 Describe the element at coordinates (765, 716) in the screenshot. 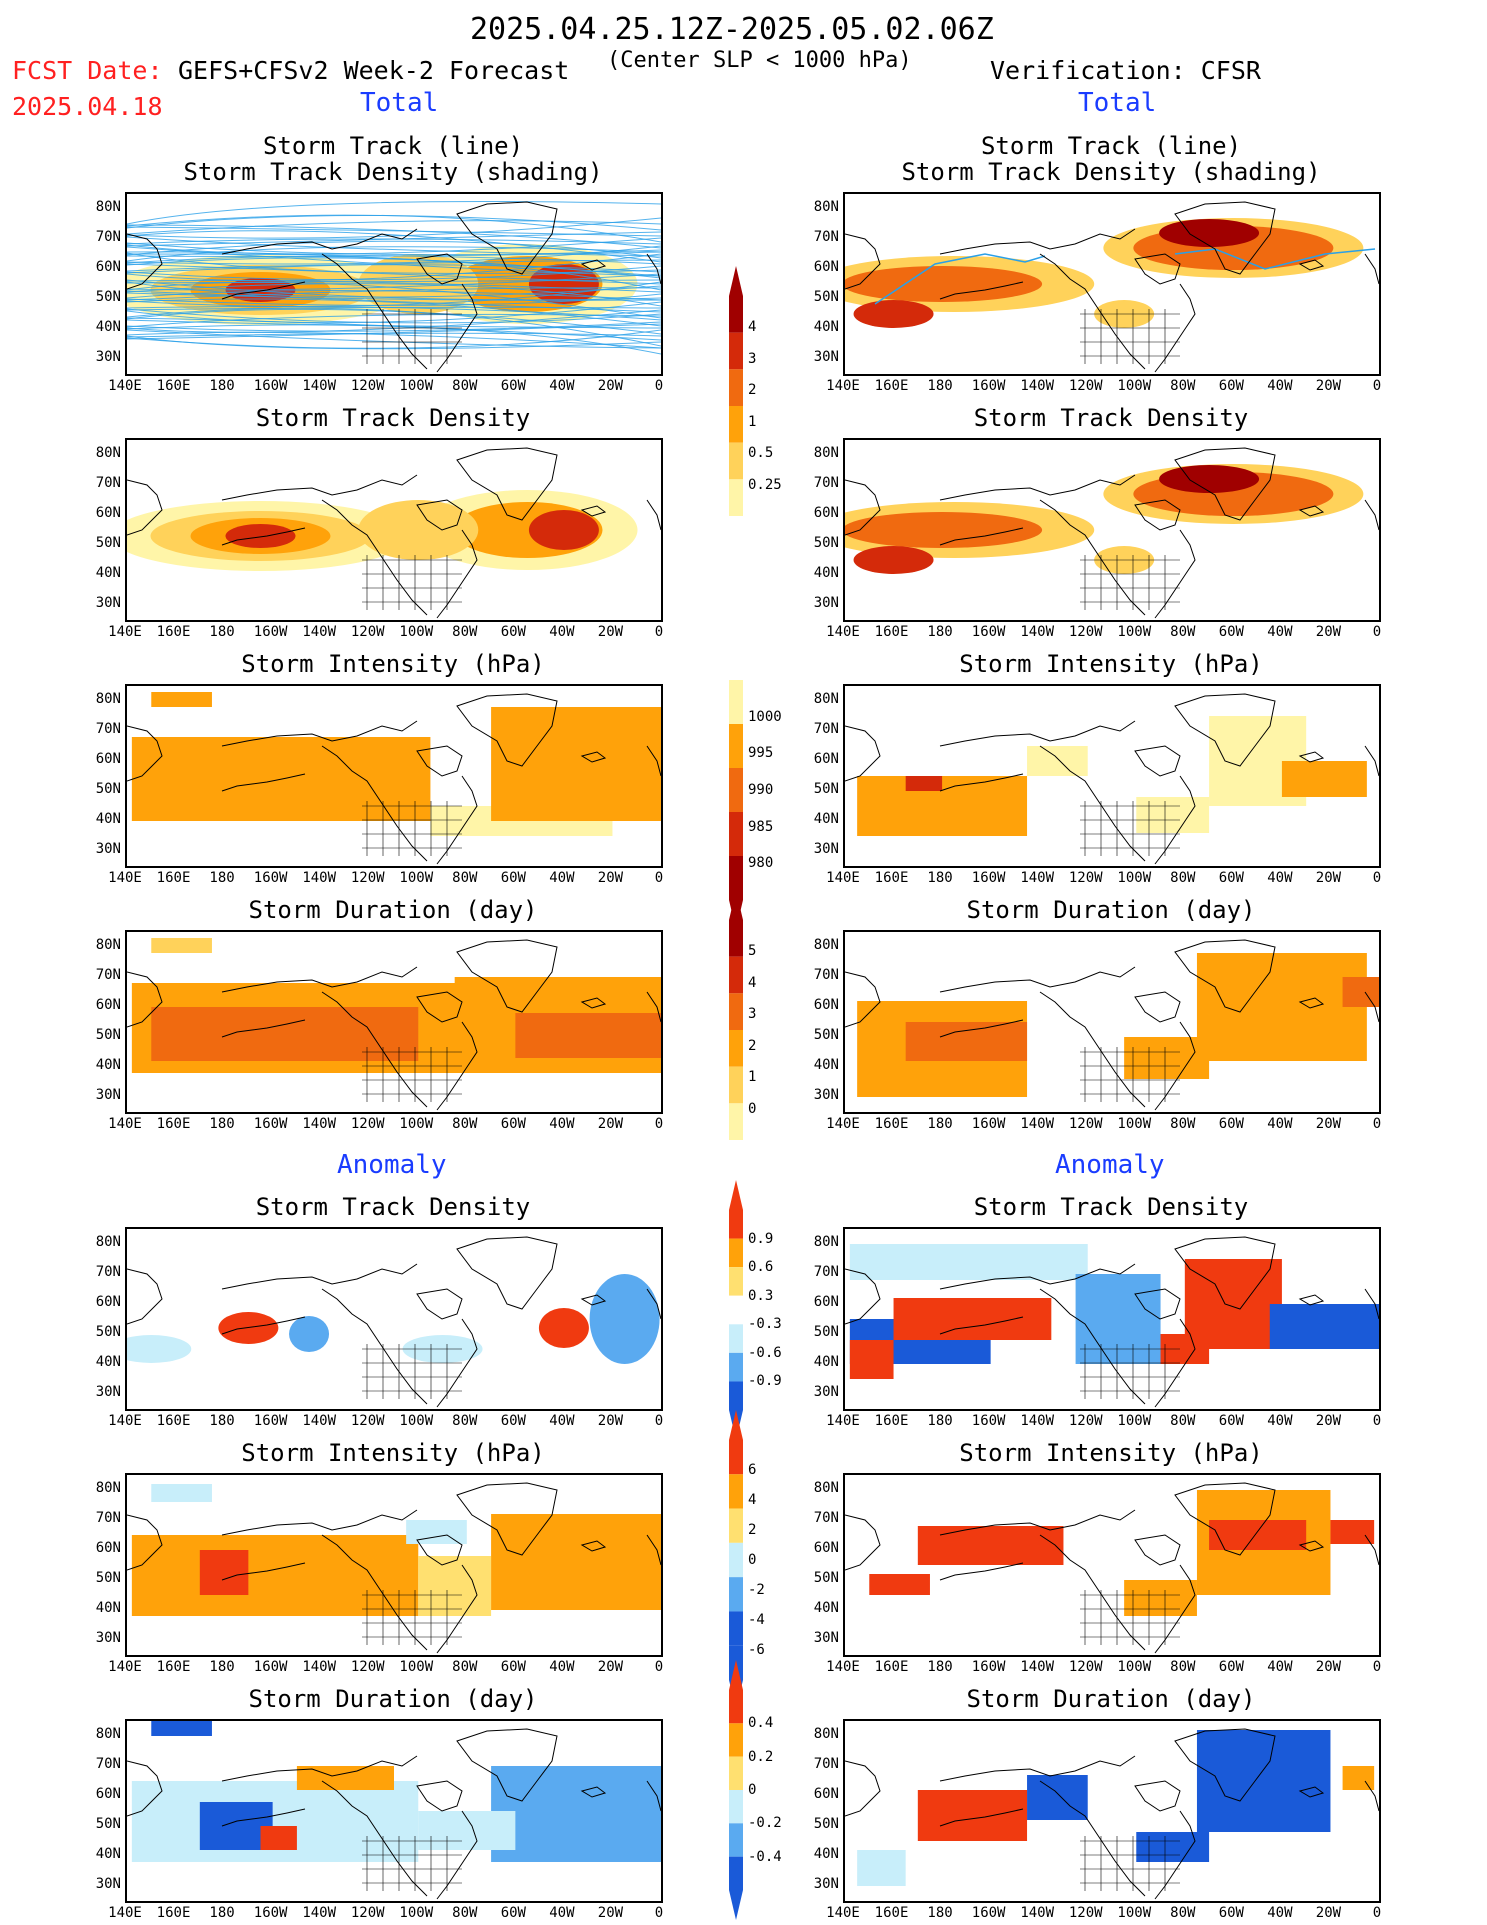

I see `colorbar-intensity-total-label: 1000` at that location.